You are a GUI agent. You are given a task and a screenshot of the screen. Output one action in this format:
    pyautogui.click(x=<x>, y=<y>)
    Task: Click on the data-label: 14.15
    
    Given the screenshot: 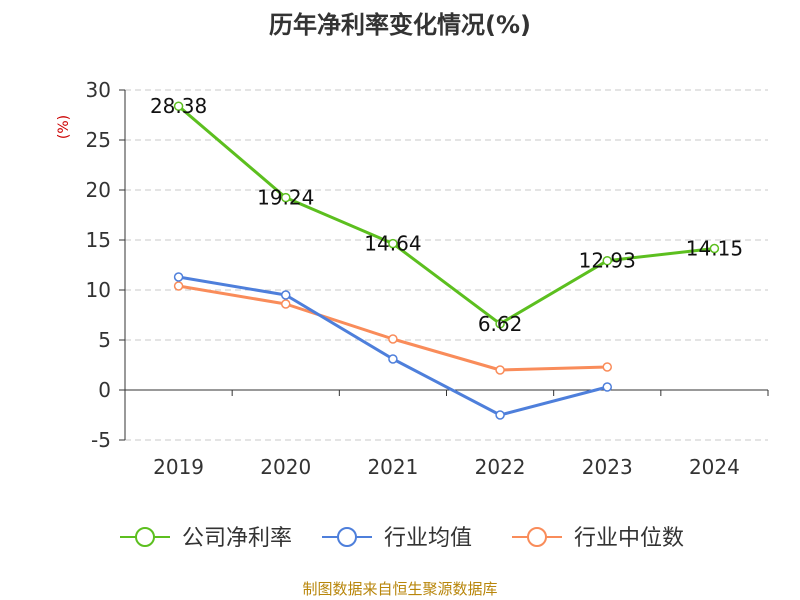 What is the action you would take?
    pyautogui.click(x=714, y=249)
    